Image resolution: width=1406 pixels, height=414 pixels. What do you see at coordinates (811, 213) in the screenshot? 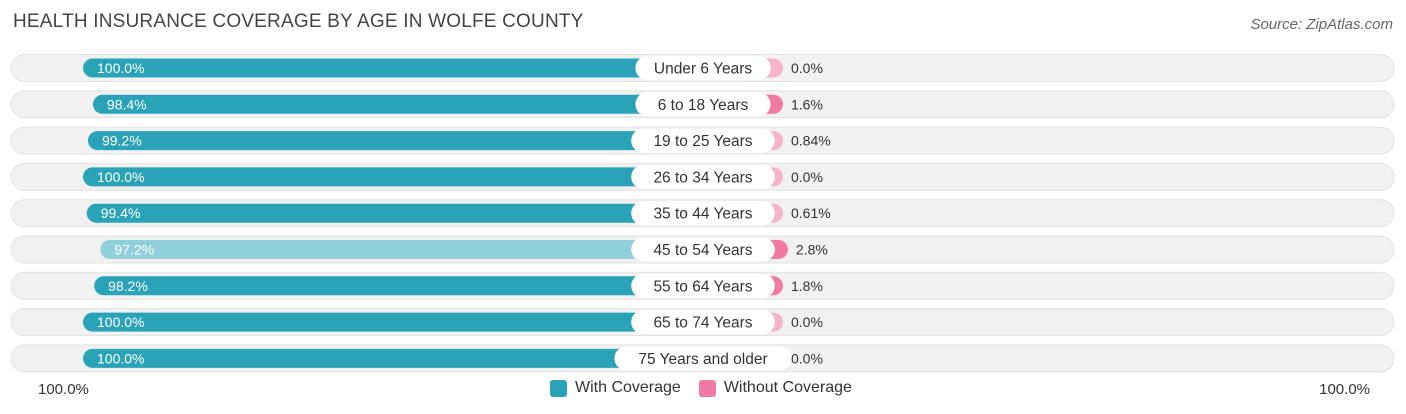
I see `label-without-coverage: 0.61%` at bounding box center [811, 213].